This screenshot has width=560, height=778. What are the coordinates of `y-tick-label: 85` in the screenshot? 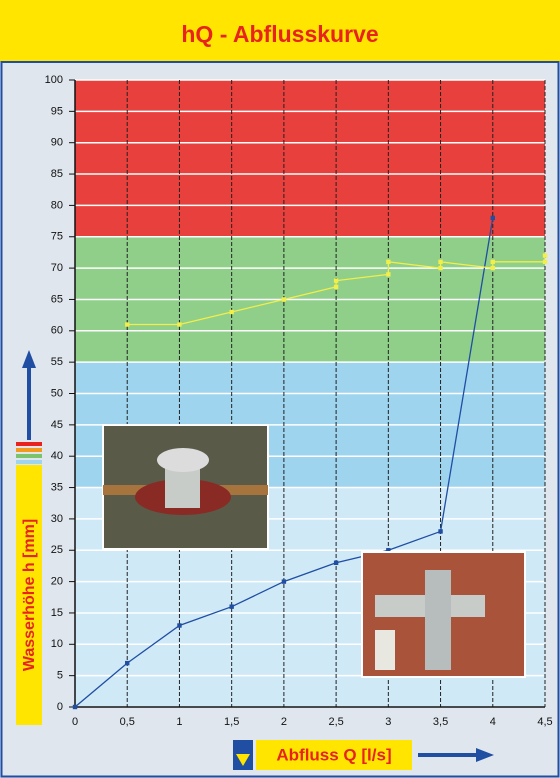 It's located at (57, 174).